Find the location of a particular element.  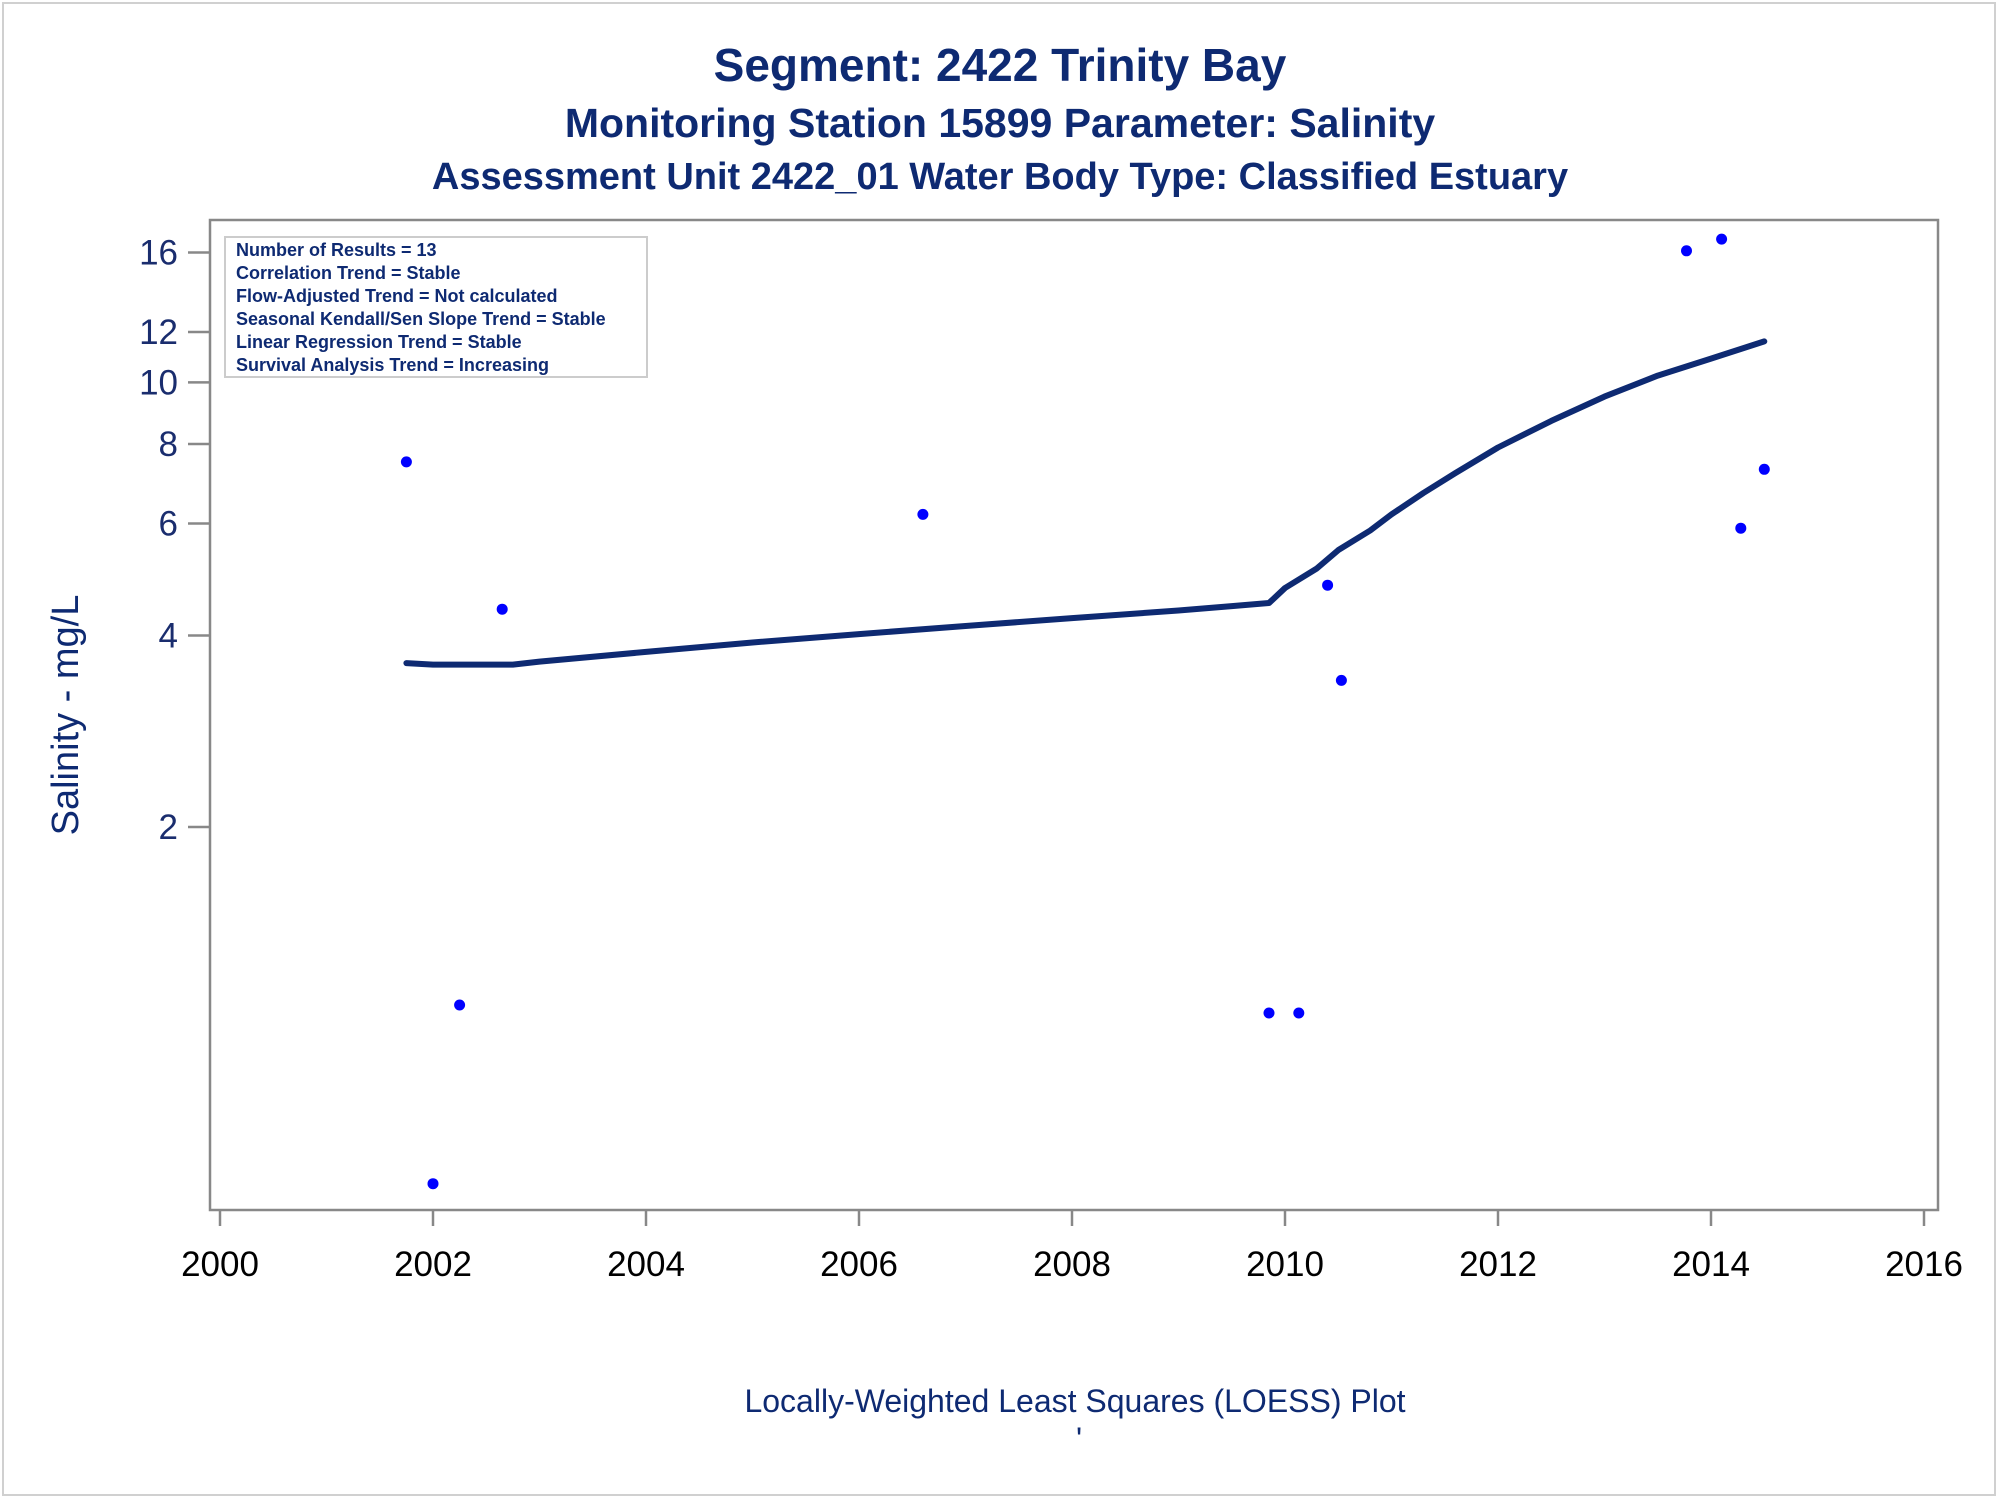

x-tick-label: 2006 is located at coordinates (859, 1264).